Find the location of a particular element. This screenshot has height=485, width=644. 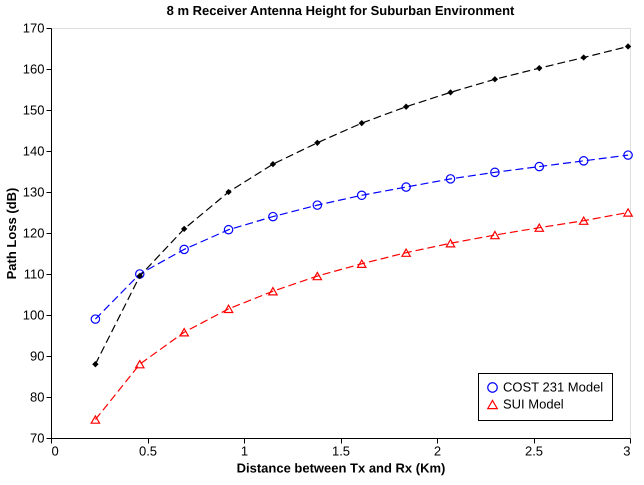

y-tick-label: 70 is located at coordinates (37, 438).